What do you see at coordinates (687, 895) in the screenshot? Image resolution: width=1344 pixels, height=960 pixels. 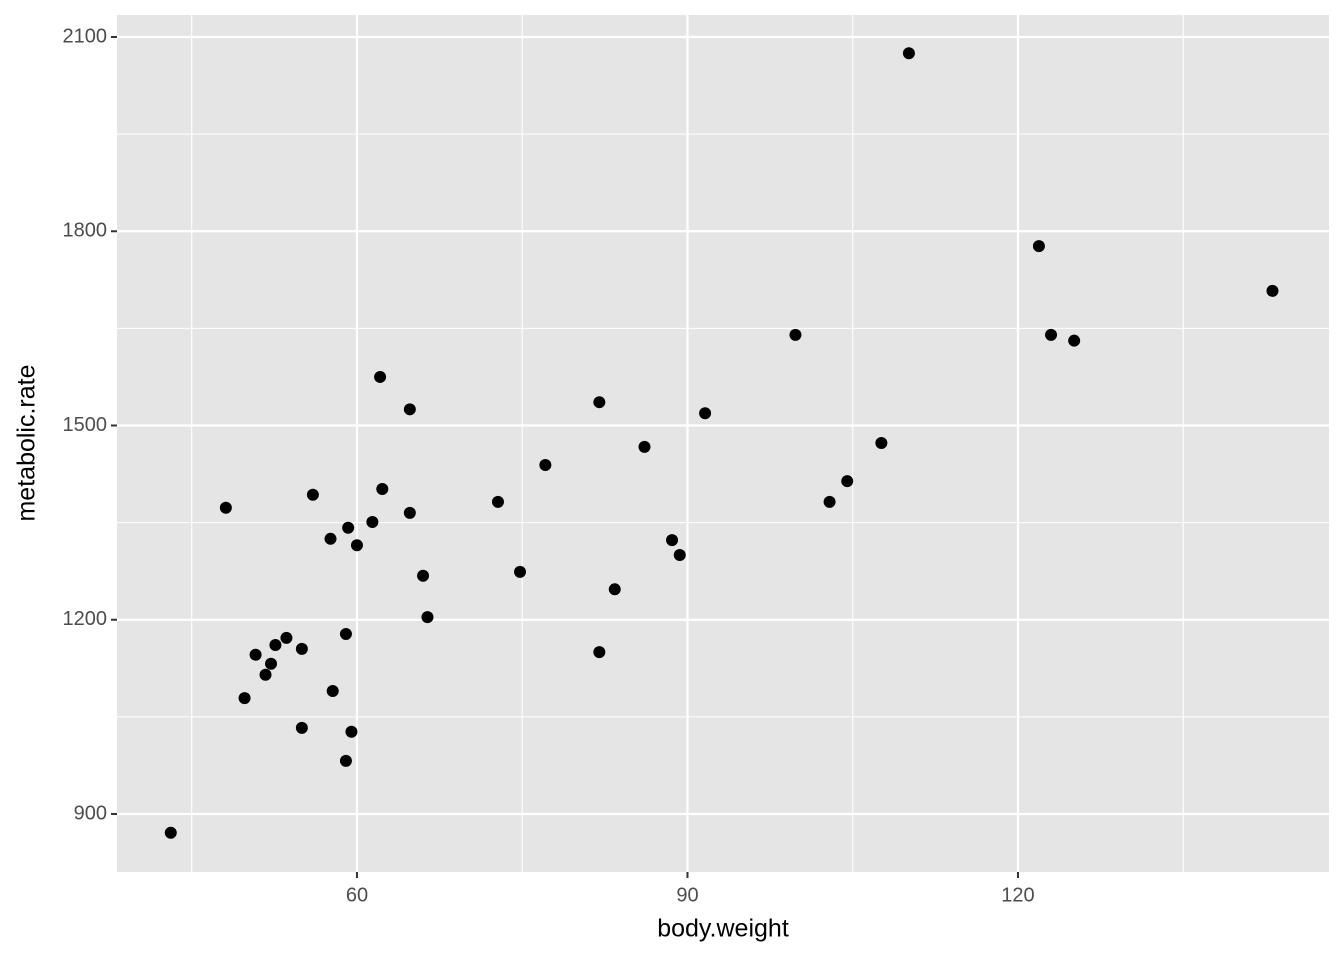 I see `x-tick-label: 90` at bounding box center [687, 895].